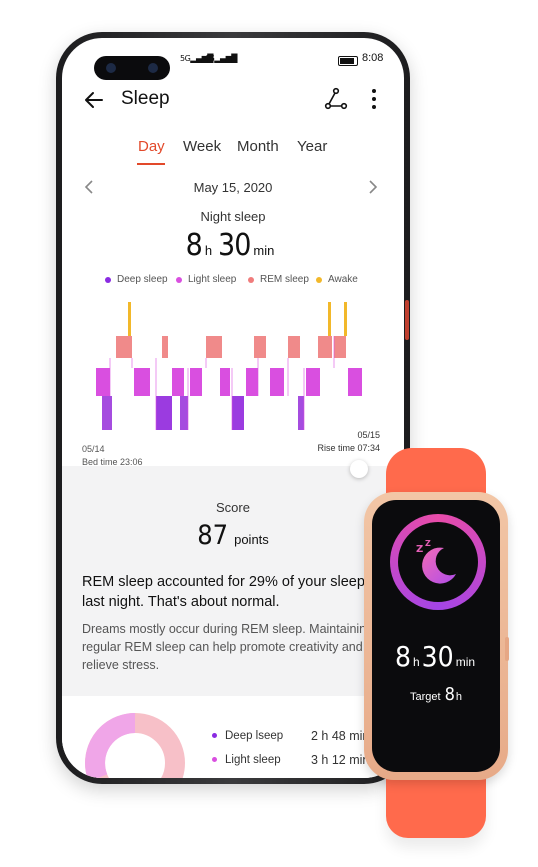 Image resolution: width=538 pixels, height=867 pixels. Describe the element at coordinates (337, 279) in the screenshot. I see `legend-awake: Awake` at that location.